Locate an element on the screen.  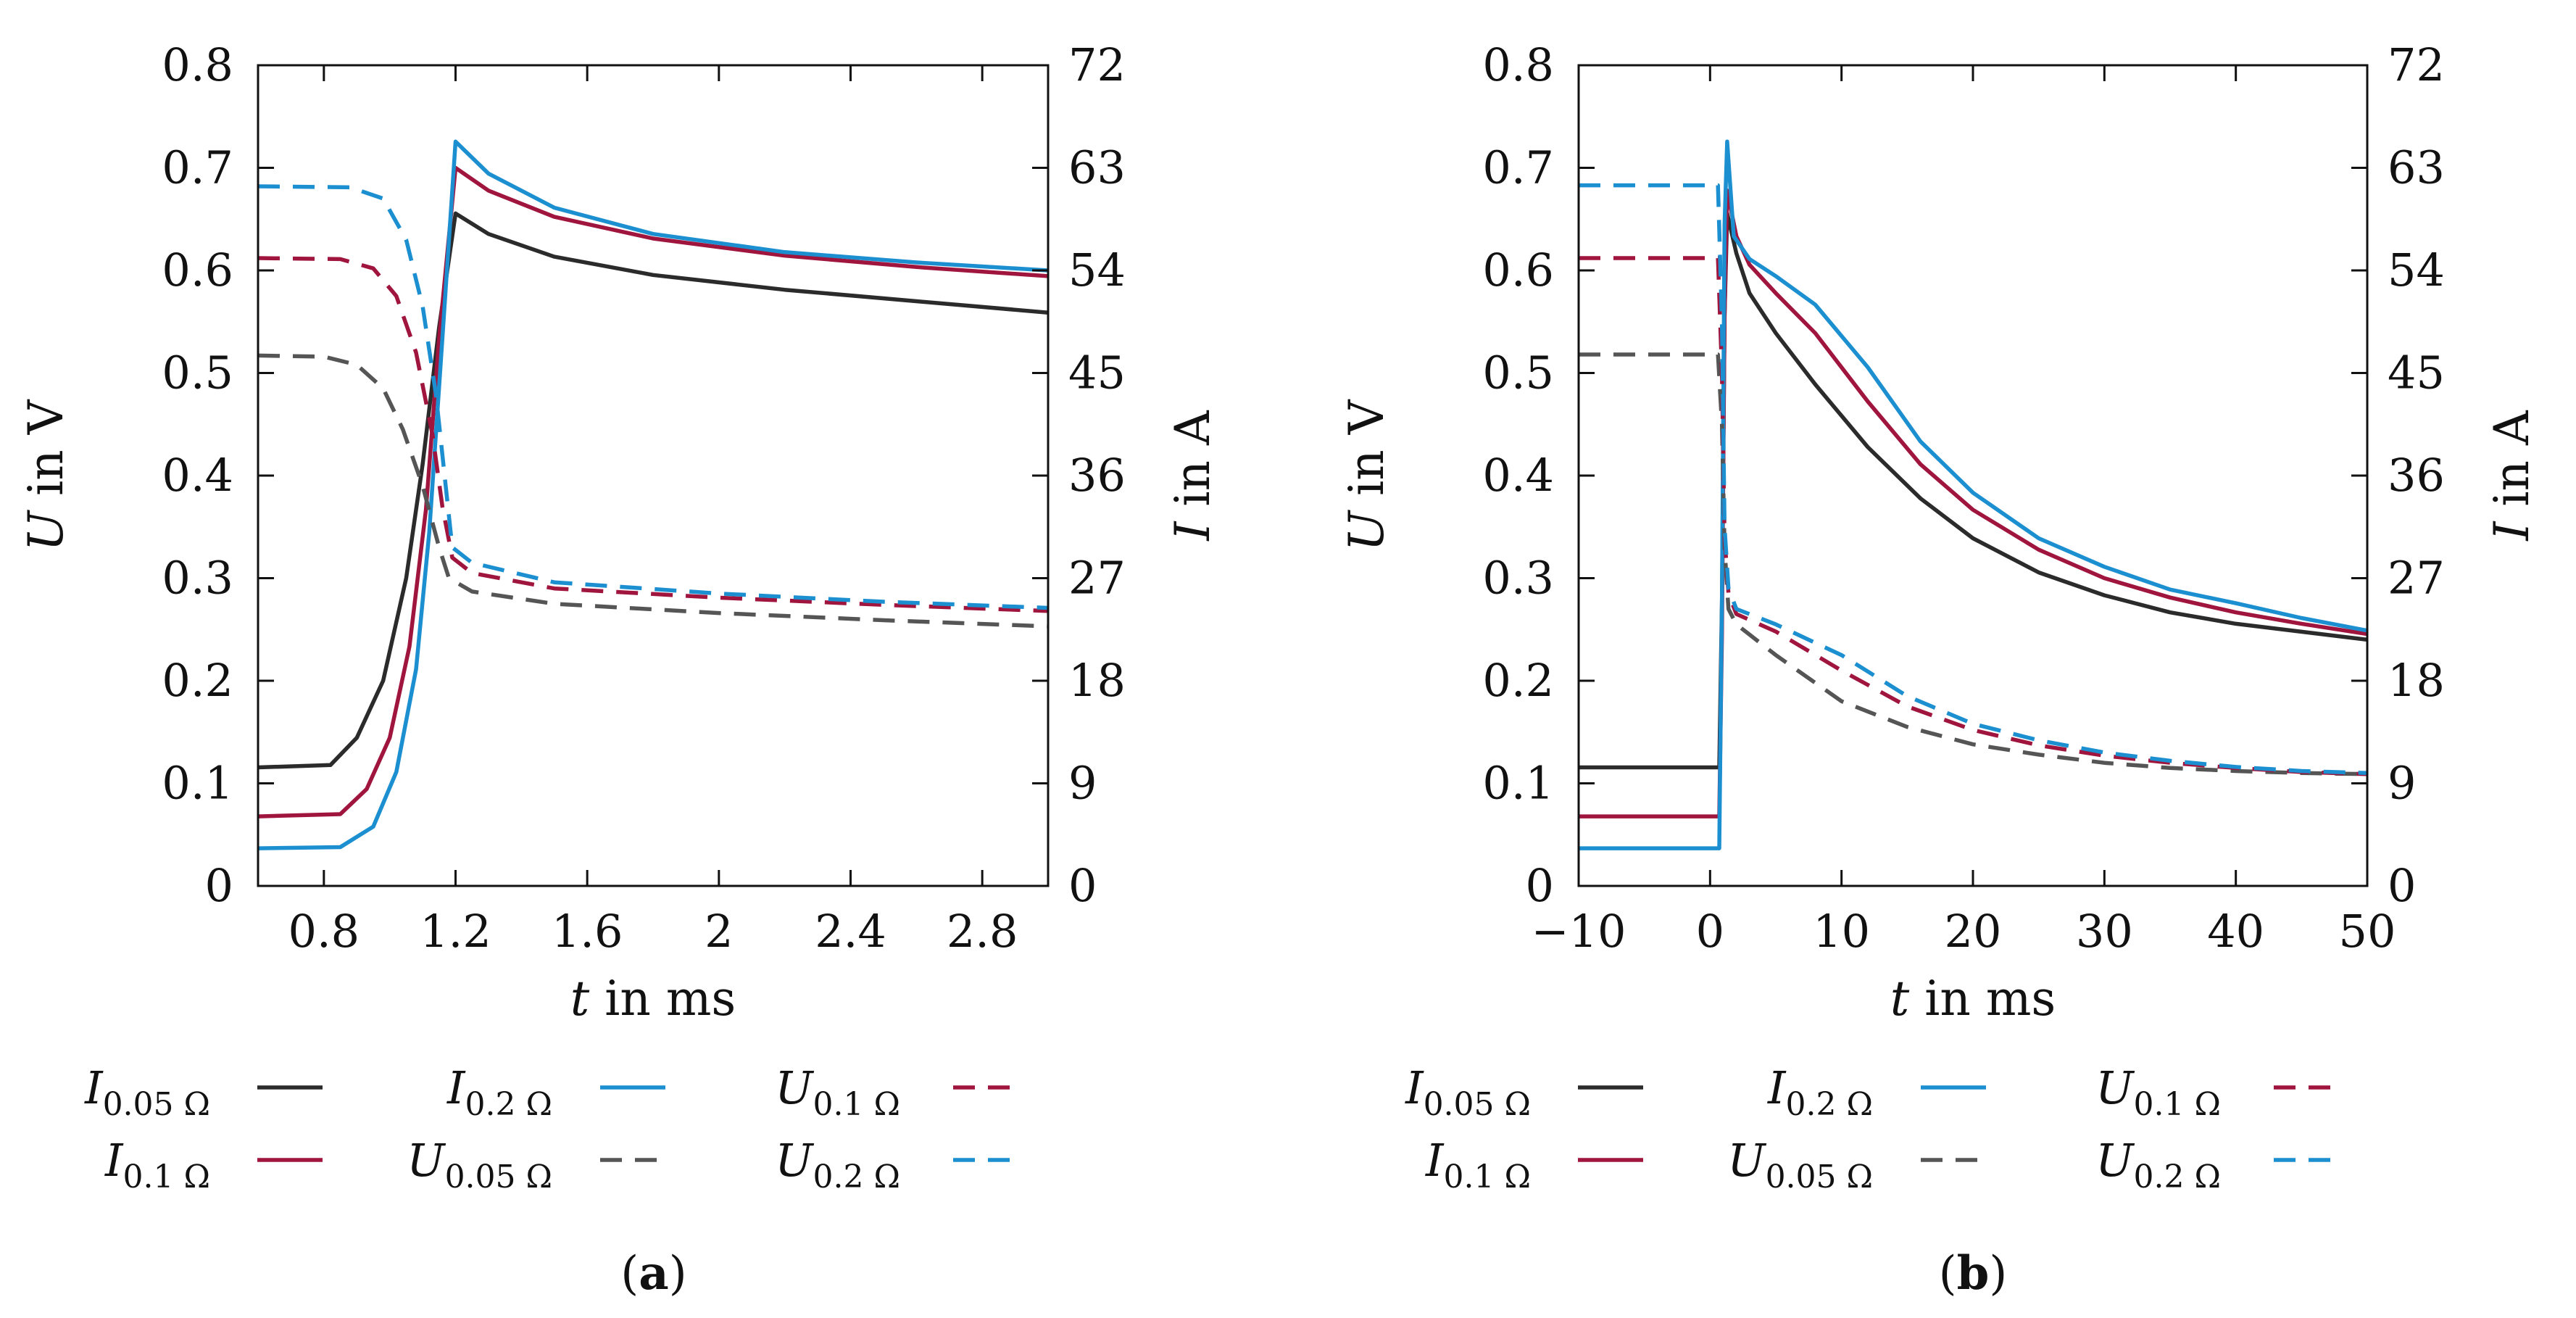
series-line-U_0.05Ω is located at coordinates (1973, 564).